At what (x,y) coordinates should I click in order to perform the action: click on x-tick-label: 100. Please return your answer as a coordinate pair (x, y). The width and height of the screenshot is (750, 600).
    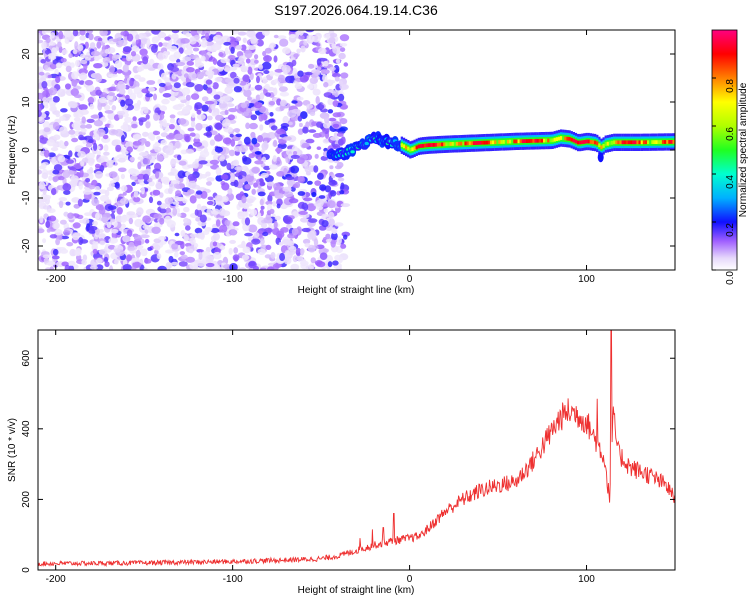
    Looking at the image, I should click on (586, 579).